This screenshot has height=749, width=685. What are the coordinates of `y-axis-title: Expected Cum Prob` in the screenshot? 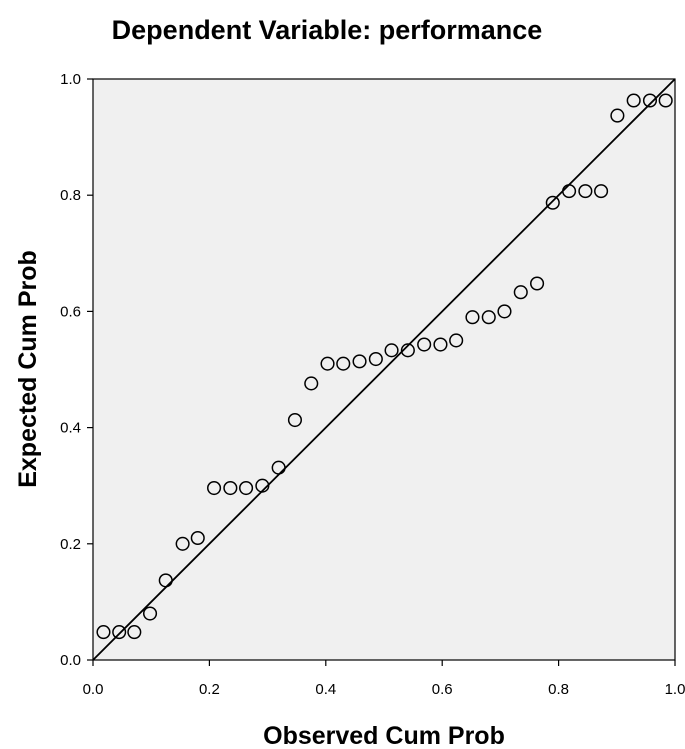 It's located at (28, 369).